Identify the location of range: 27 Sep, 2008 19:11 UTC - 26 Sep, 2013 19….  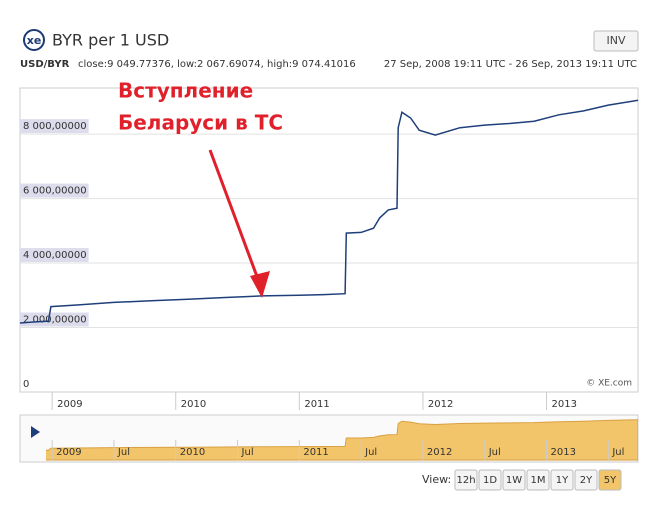
(510, 64).